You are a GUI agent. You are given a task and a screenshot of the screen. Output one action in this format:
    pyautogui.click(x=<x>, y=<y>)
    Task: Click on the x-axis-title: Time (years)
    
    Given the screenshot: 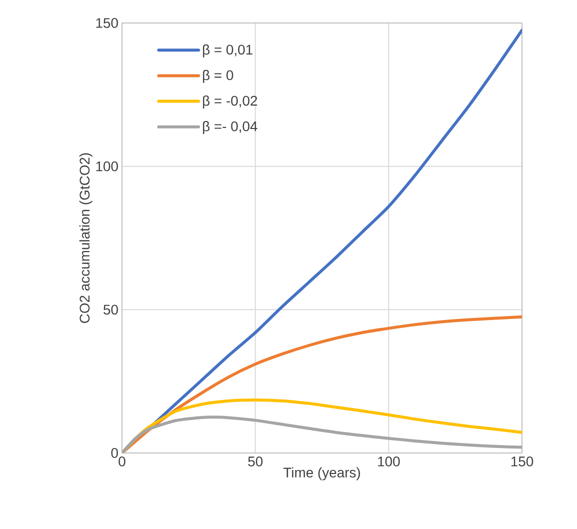 What is the action you would take?
    pyautogui.click(x=321, y=473)
    